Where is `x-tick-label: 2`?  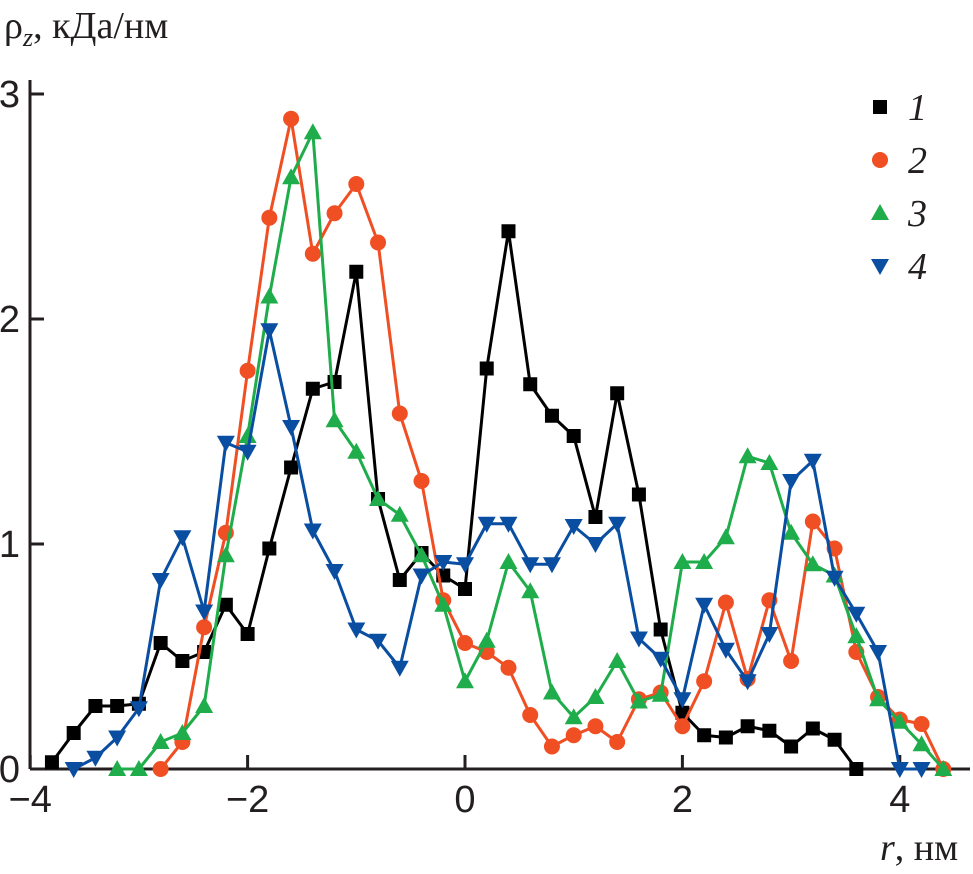
x-tick-label: 2 is located at coordinates (682, 800).